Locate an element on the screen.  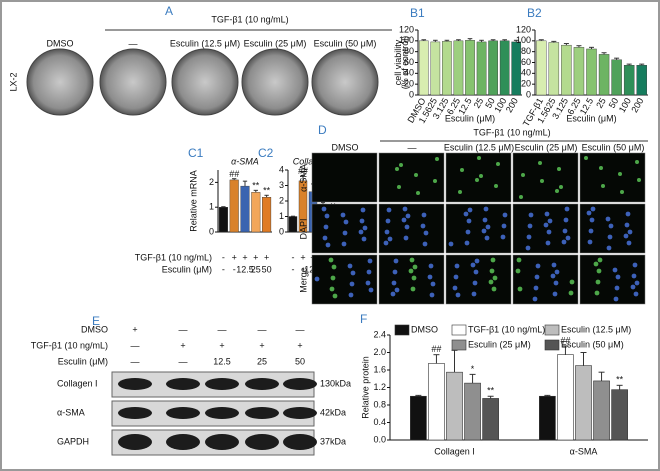
cell: - is located at coordinates (234, 269).